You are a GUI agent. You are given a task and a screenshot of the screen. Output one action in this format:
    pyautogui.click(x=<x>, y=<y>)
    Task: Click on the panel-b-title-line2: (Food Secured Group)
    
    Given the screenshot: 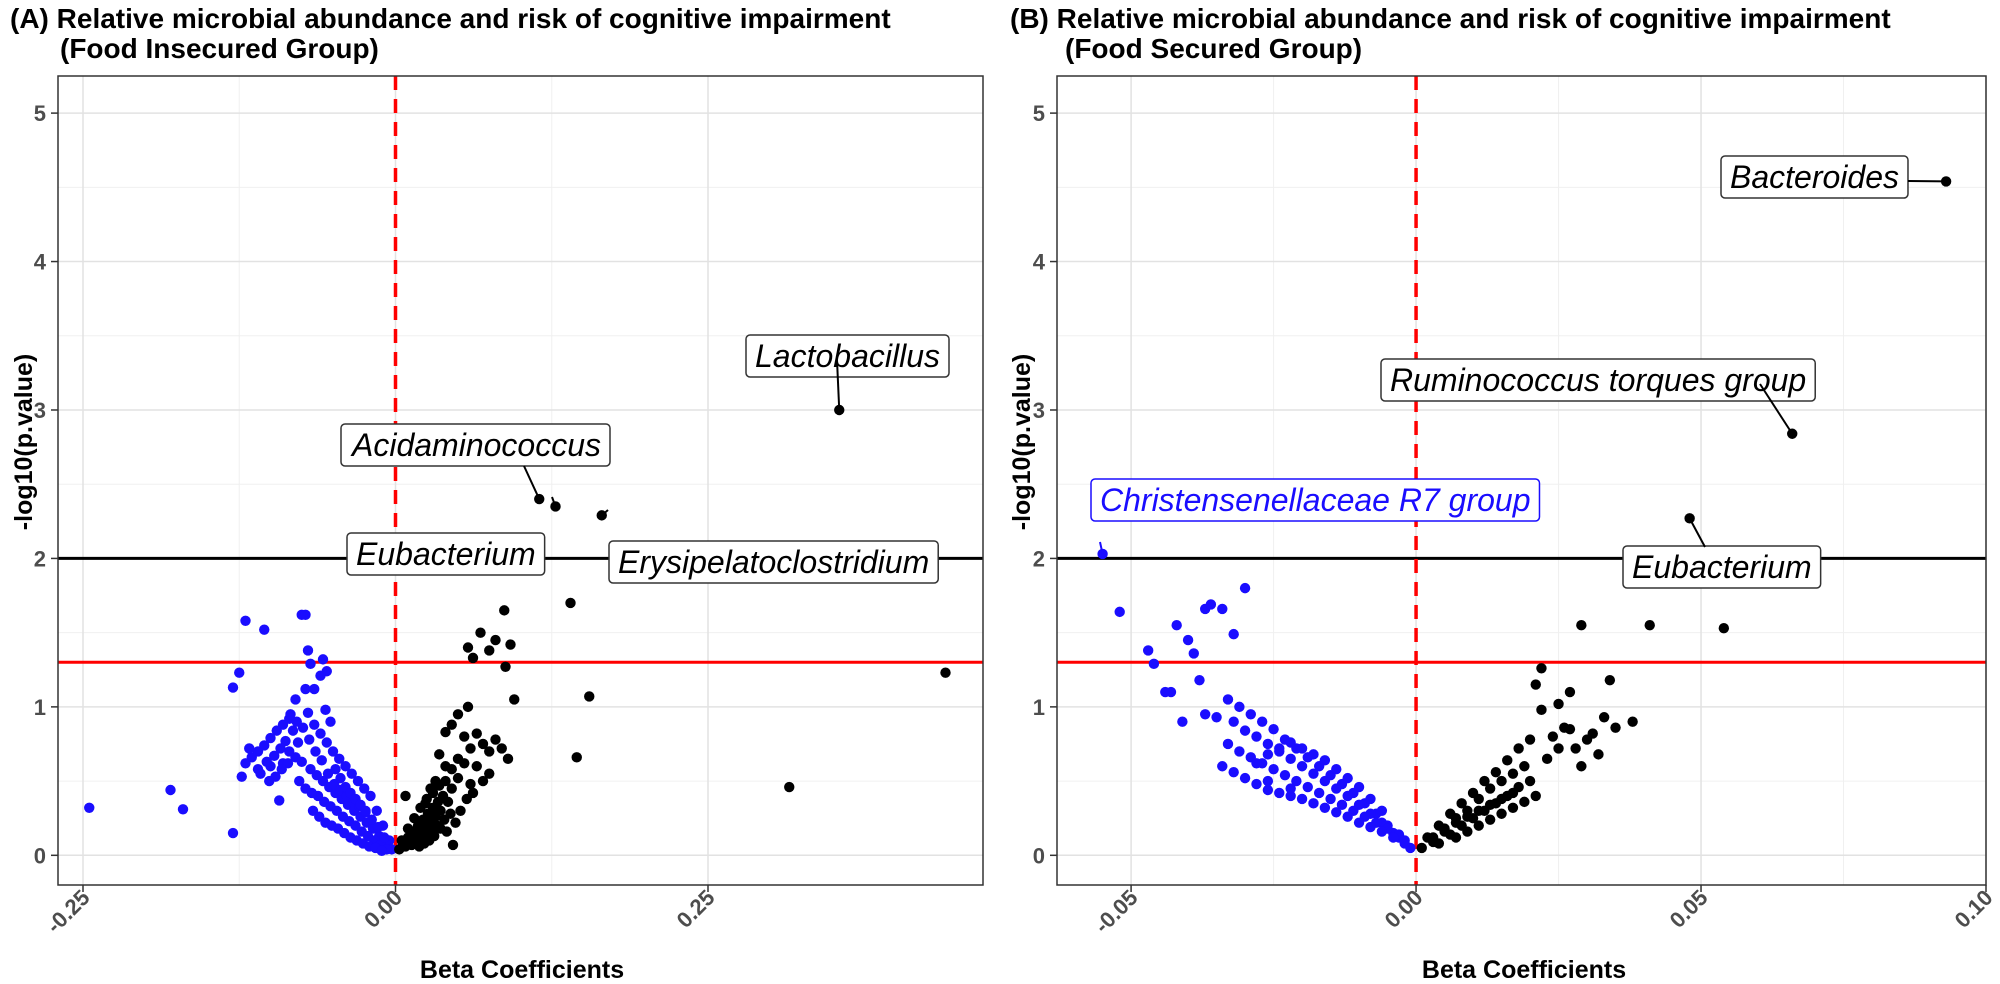 What is the action you would take?
    pyautogui.click(x=1213, y=48)
    